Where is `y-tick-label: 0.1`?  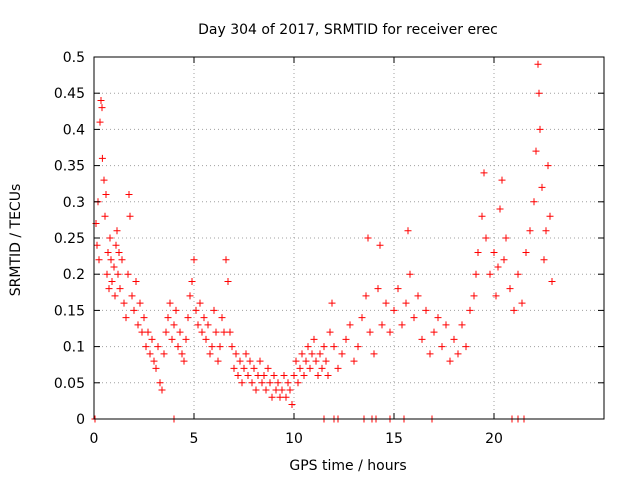
y-tick-label: 0.1 is located at coordinates (74, 348).